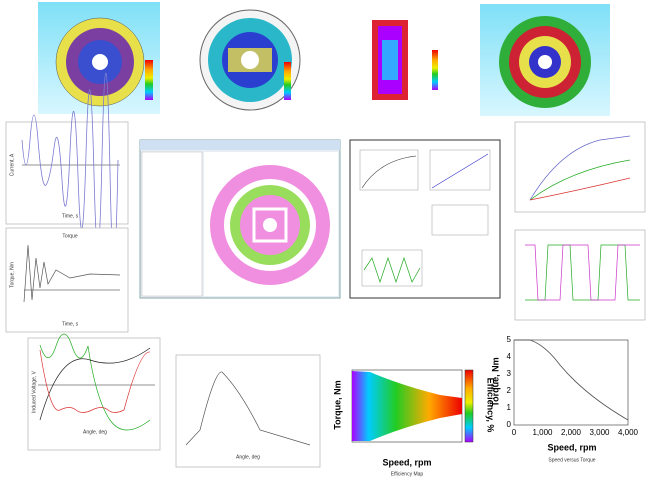  Describe the element at coordinates (67, 280) in the screenshot. I see `torque-chart: Torque Torque, Nm Time, s` at that location.